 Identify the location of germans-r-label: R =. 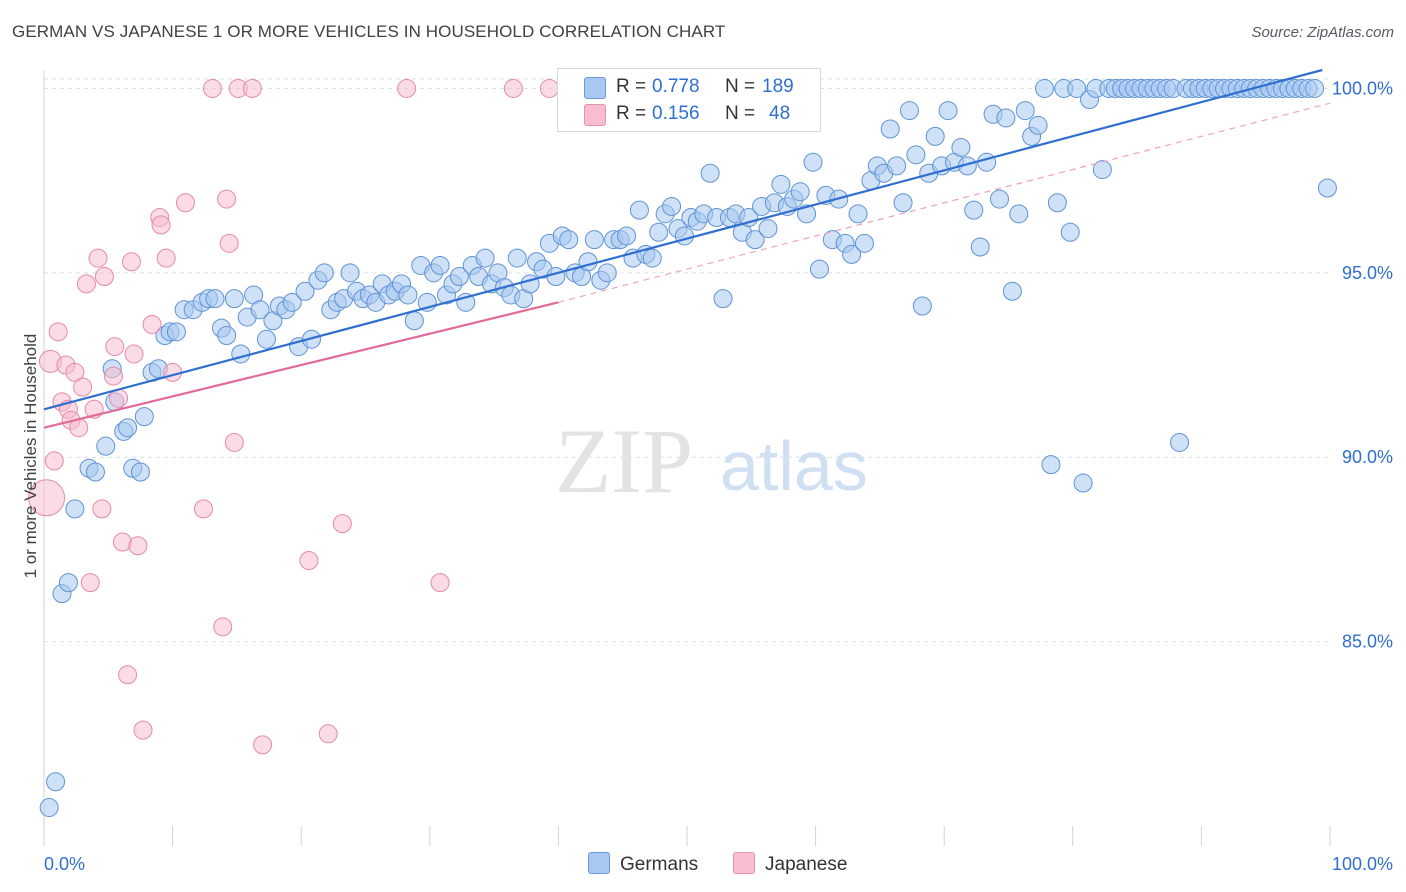
(631, 86).